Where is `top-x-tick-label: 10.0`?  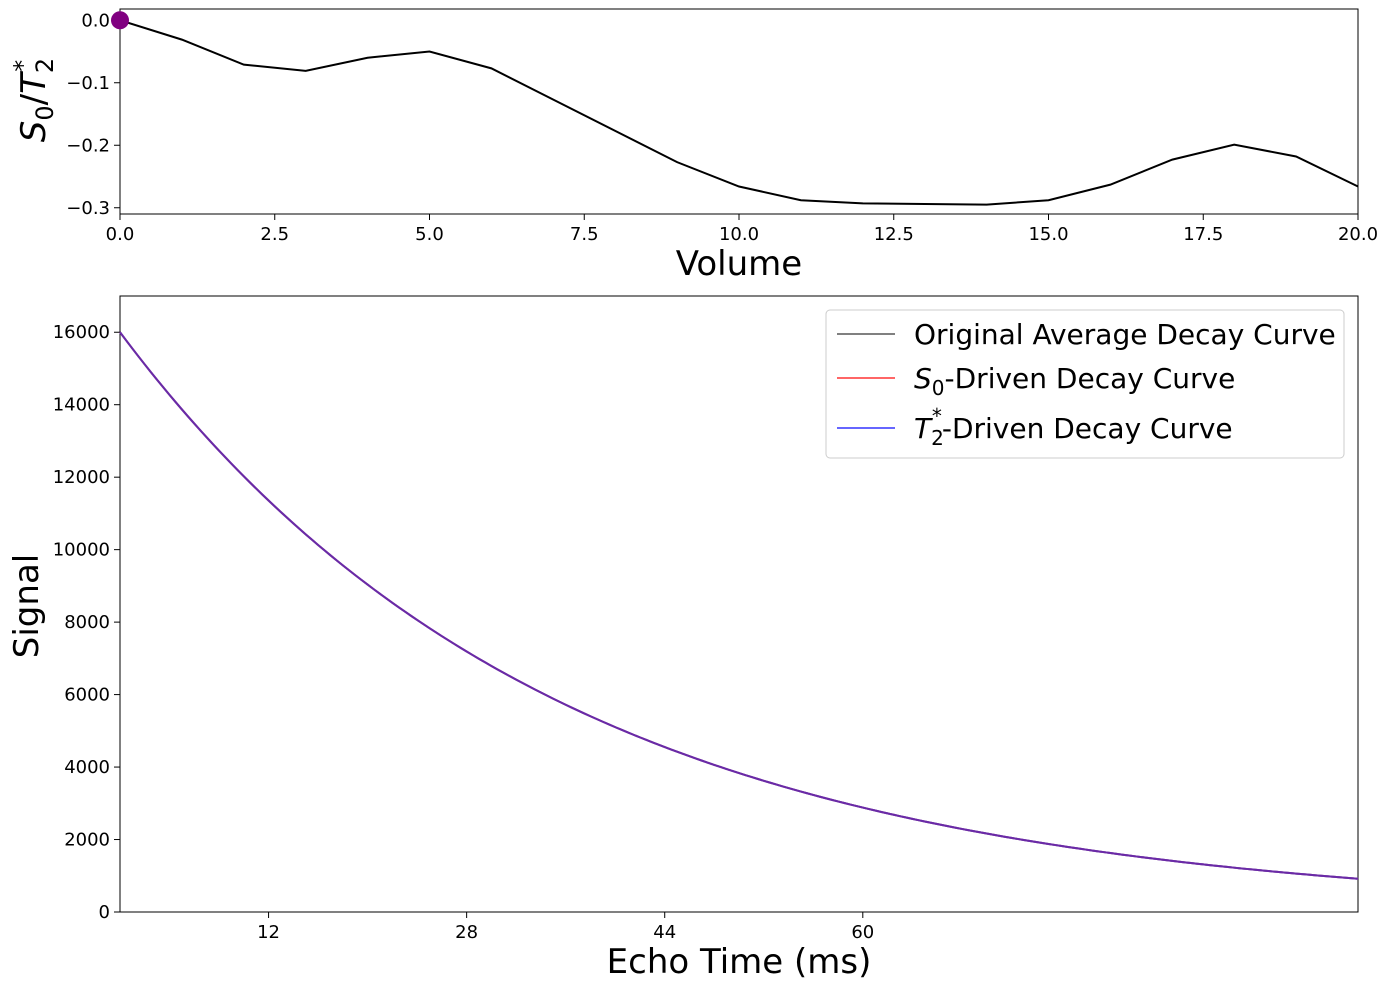 top-x-tick-label: 10.0 is located at coordinates (739, 234).